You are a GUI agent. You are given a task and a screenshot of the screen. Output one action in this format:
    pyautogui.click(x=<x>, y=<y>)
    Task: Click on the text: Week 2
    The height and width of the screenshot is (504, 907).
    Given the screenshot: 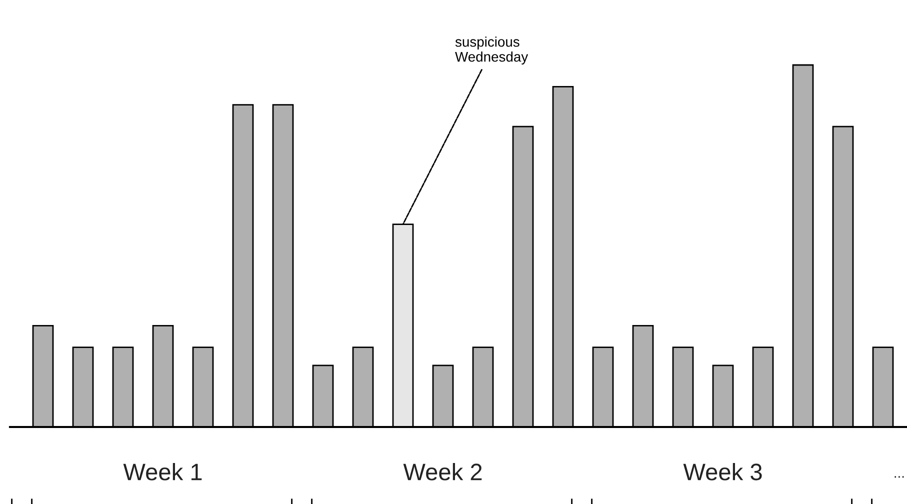 What is the action you would take?
    pyautogui.click(x=442, y=471)
    